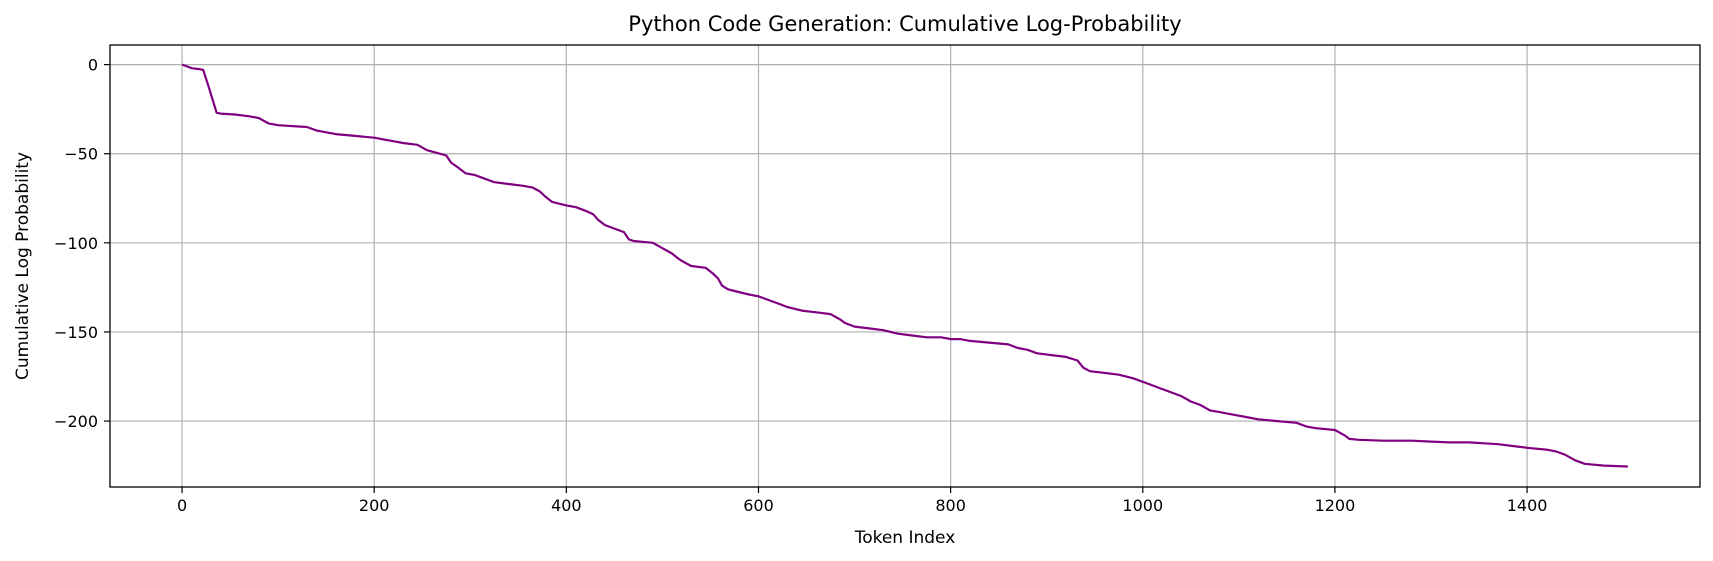  I want to click on y-tick-label: −50, so click(81, 154).